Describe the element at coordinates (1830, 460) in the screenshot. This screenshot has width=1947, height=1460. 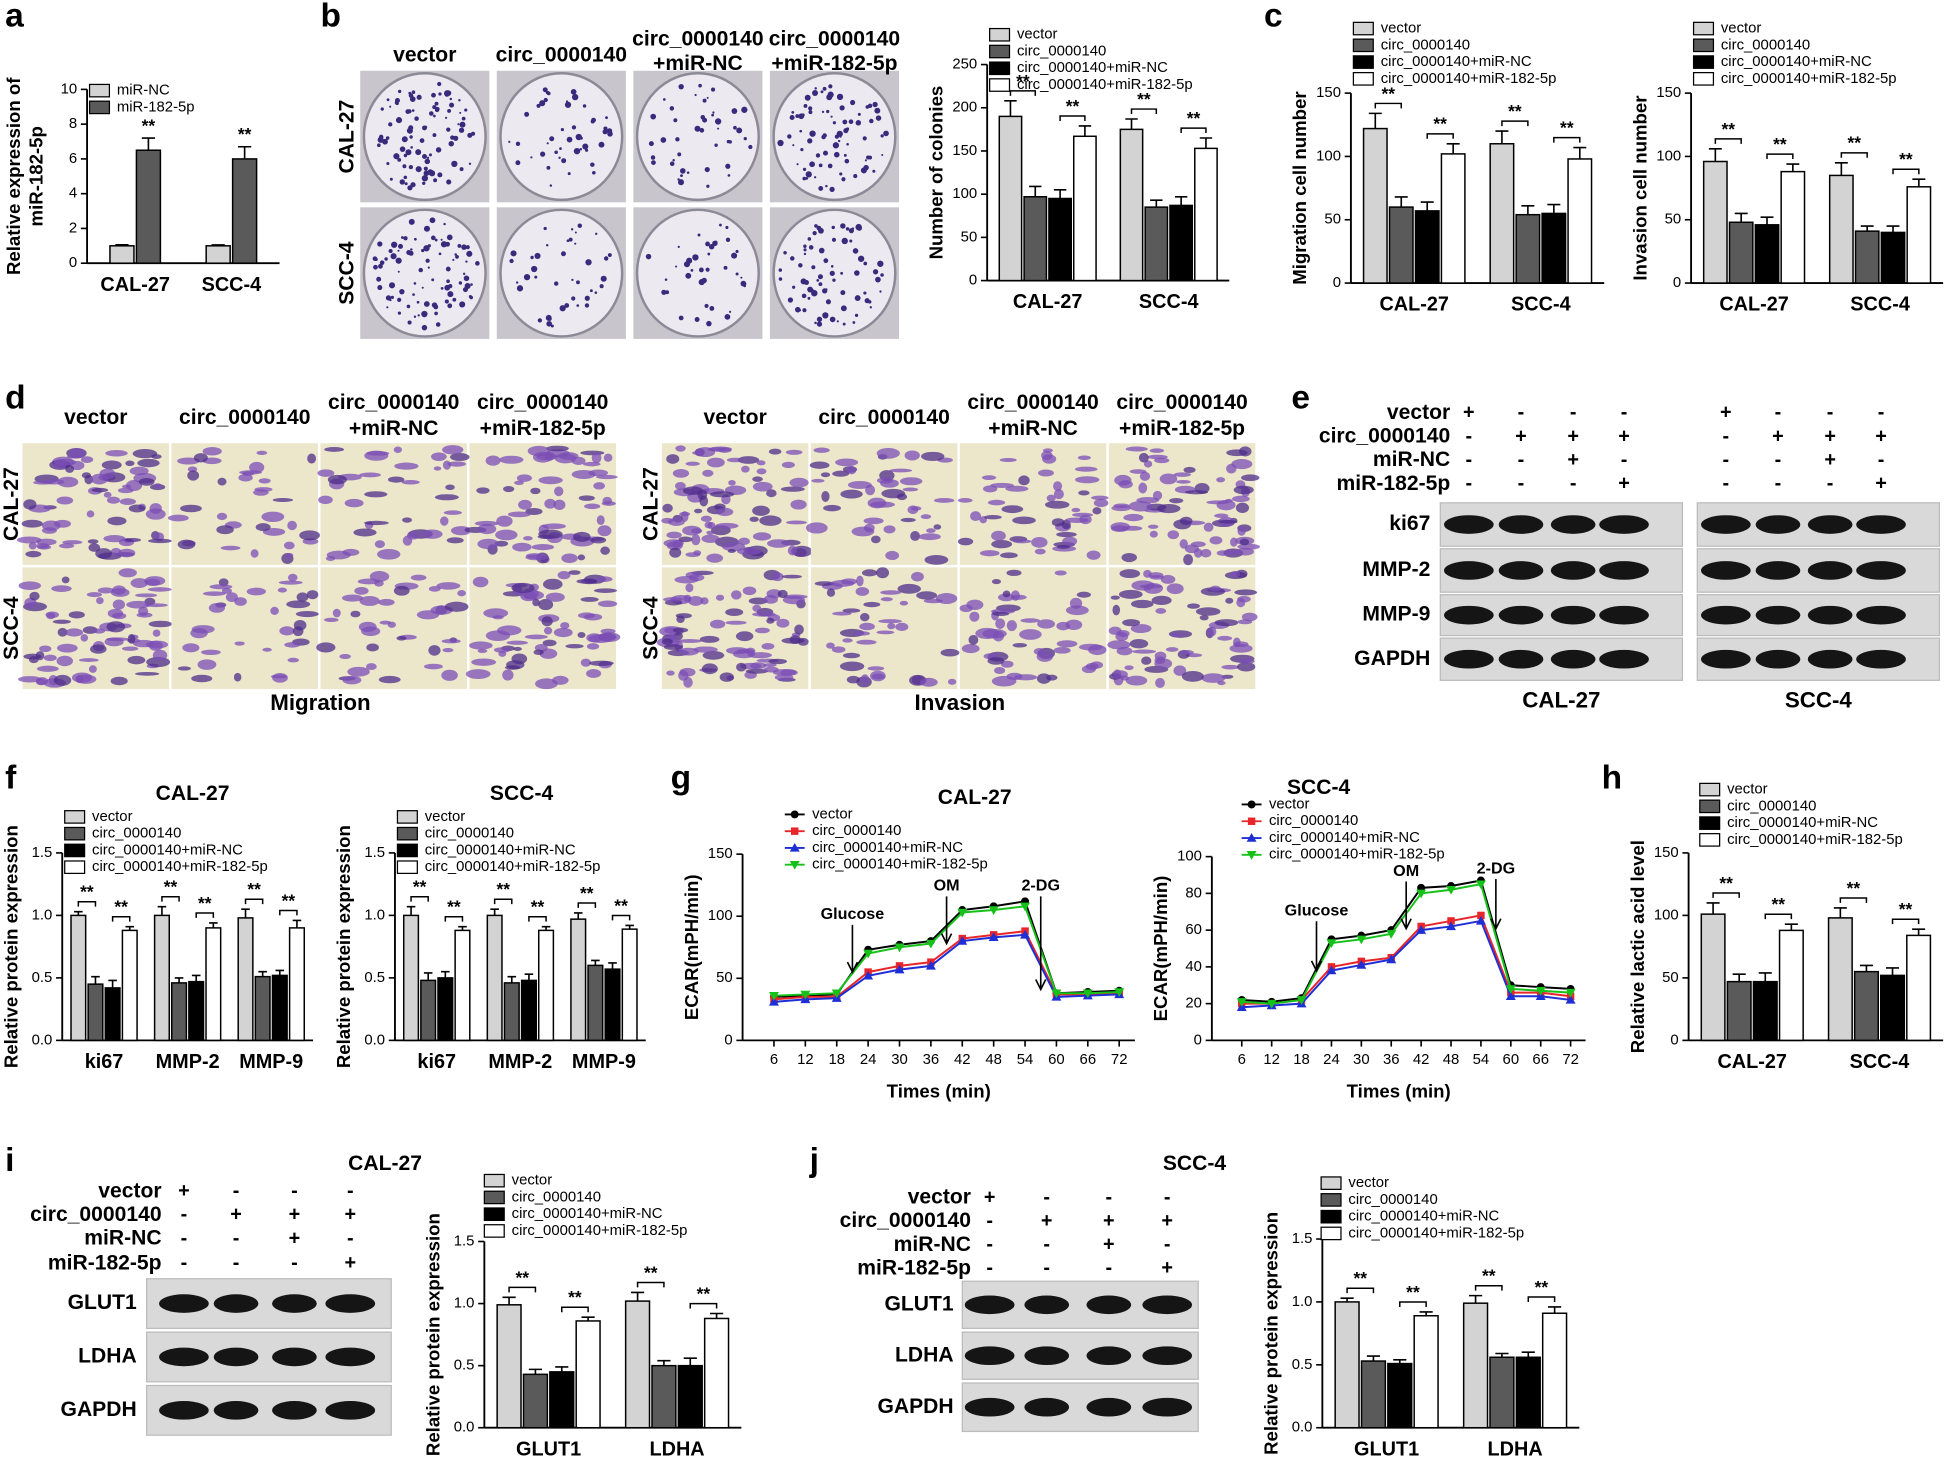
I see `condition-mark: +` at that location.